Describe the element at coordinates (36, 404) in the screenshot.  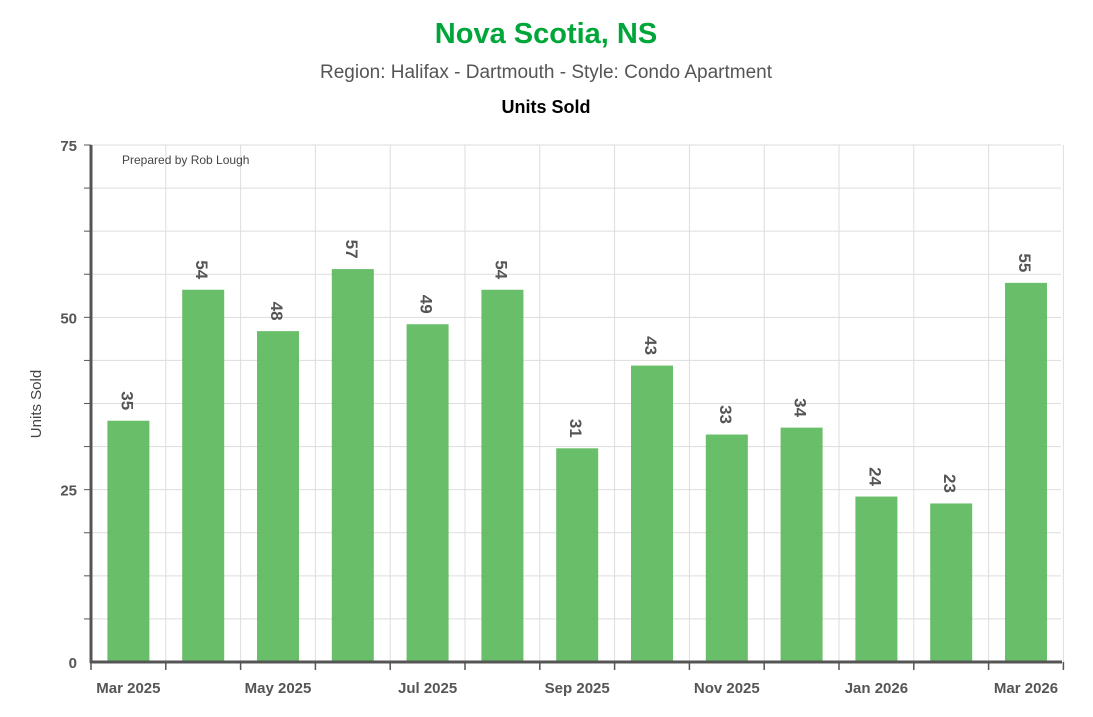
I see `y-axis-label: Units Sold` at that location.